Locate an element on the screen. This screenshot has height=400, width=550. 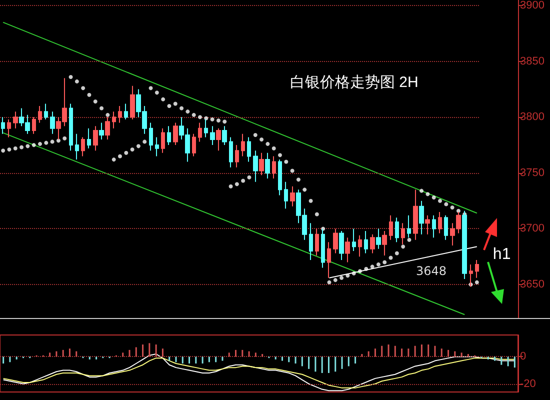
annotation: 3648 is located at coordinates (431, 271).